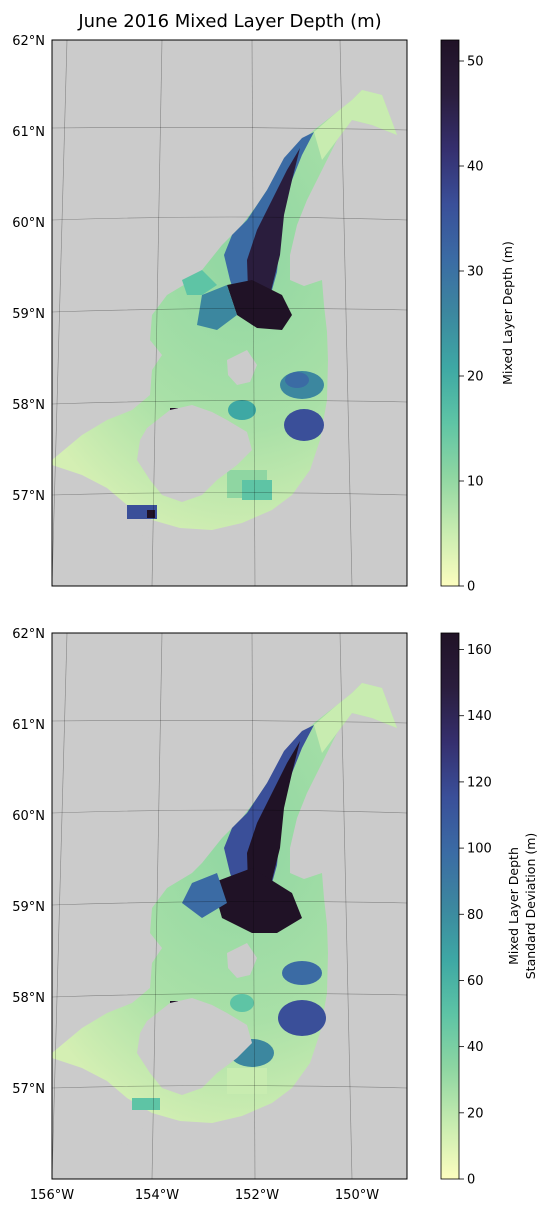  What do you see at coordinates (52, 1195) in the screenshot?
I see `lon-label: 156°W` at bounding box center [52, 1195].